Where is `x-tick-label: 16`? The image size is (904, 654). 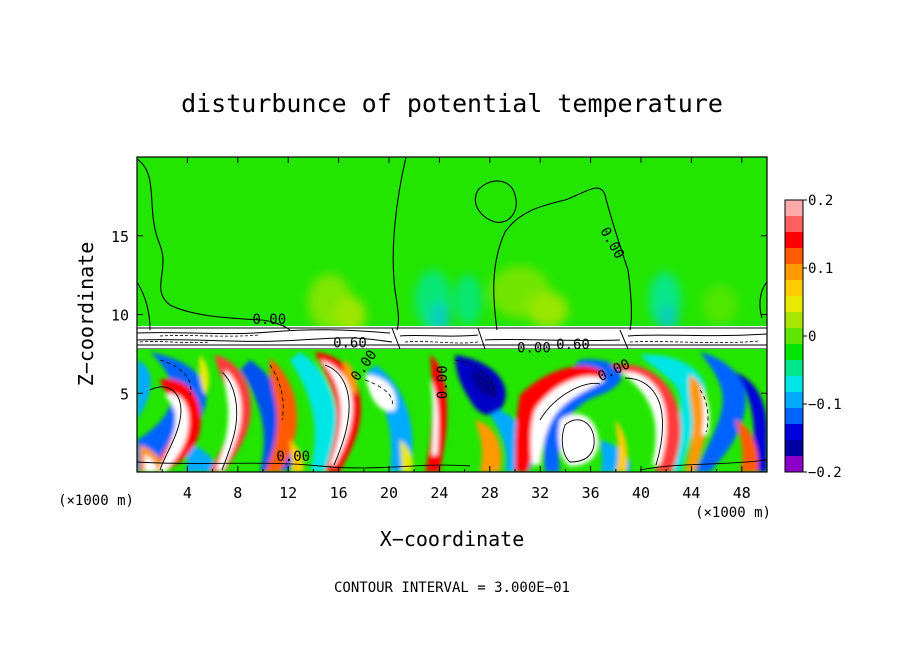
x-tick-label: 16 is located at coordinates (339, 493).